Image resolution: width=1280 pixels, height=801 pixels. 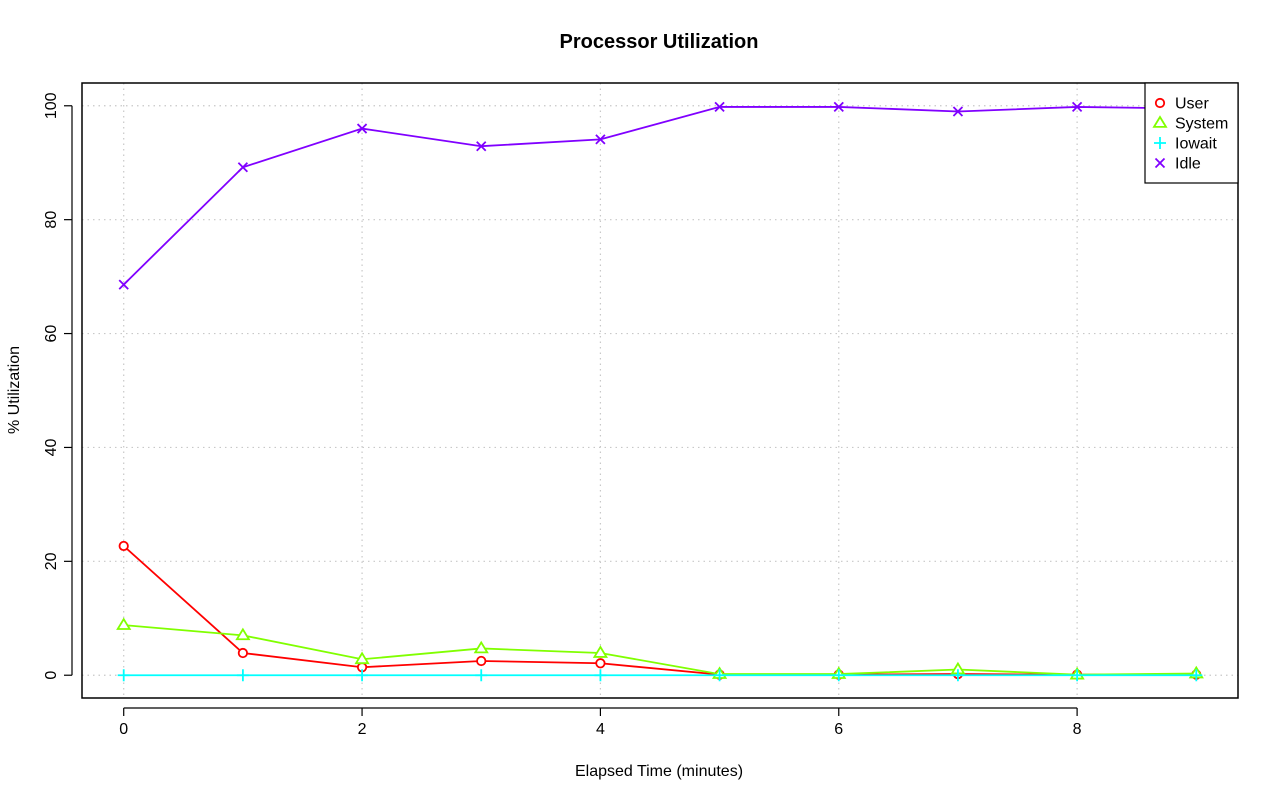 I want to click on x-tick-label: 2, so click(x=362, y=729).